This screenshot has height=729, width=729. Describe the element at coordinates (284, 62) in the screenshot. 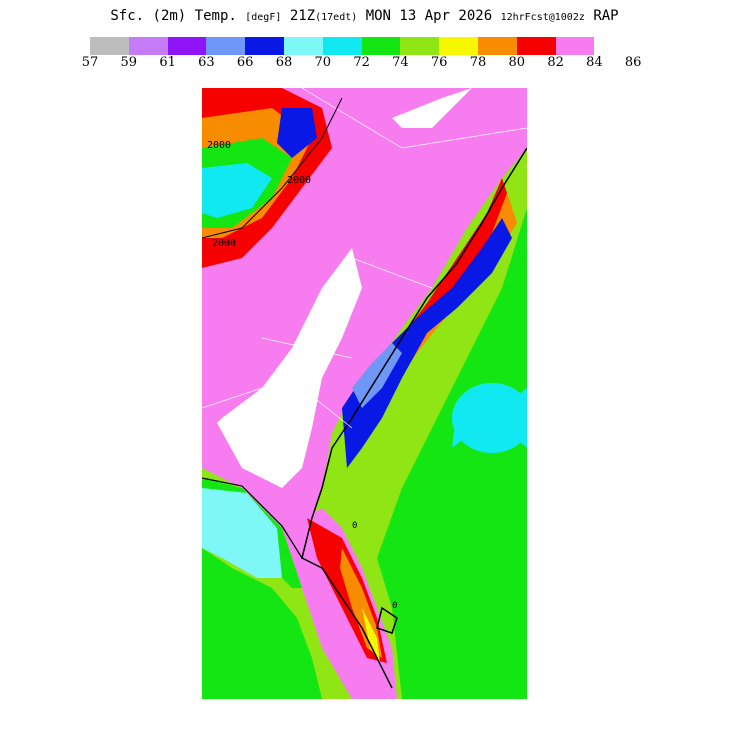

I see `legend-tick-label: 68` at that location.